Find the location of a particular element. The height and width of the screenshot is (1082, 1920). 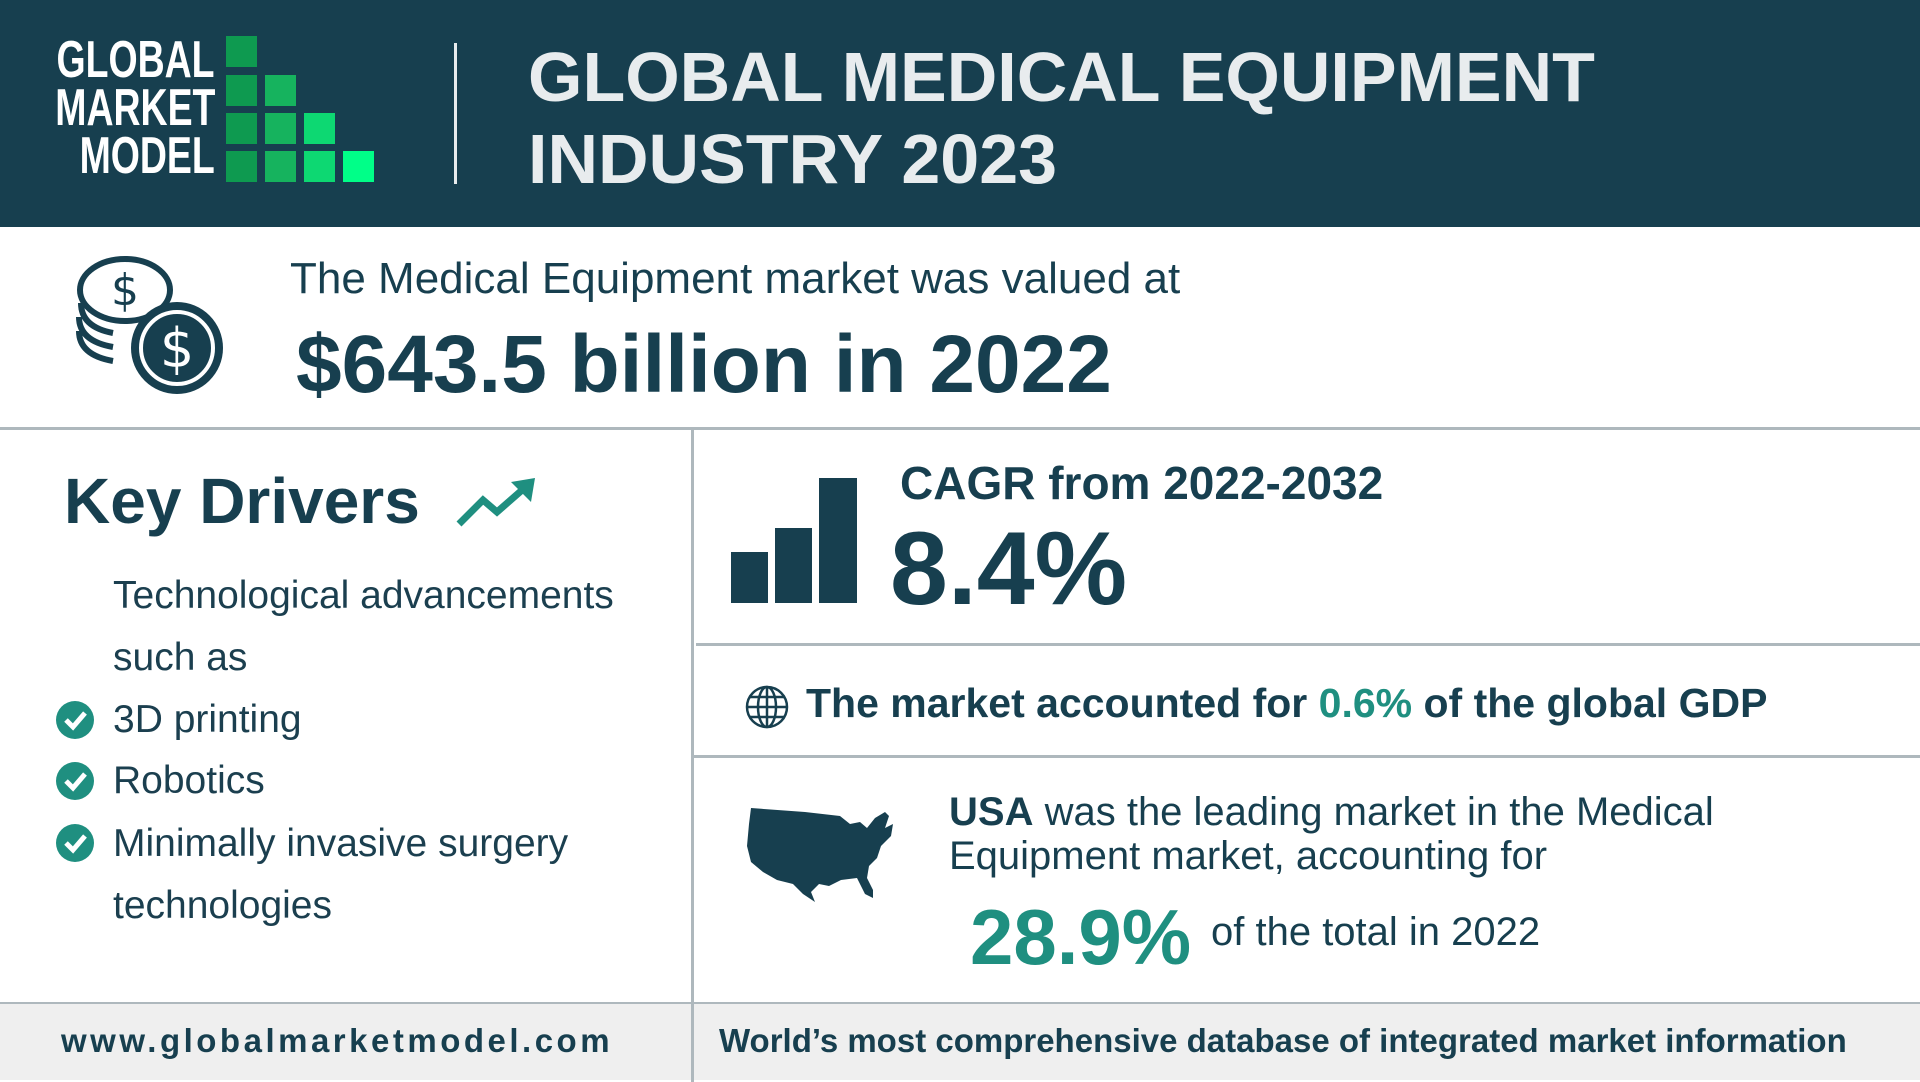

driver-item-continuation: technologies is located at coordinates (222, 905).